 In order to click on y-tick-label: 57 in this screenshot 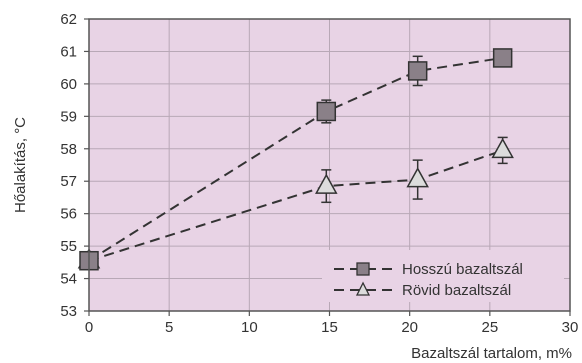, I will do `click(68, 181)`.